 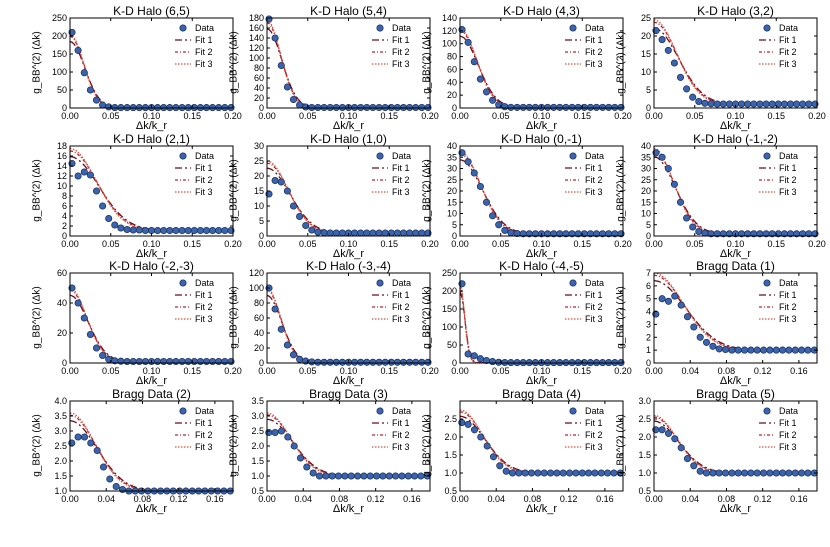 I want to click on legend-label: Fit 1, so click(x=401, y=40).